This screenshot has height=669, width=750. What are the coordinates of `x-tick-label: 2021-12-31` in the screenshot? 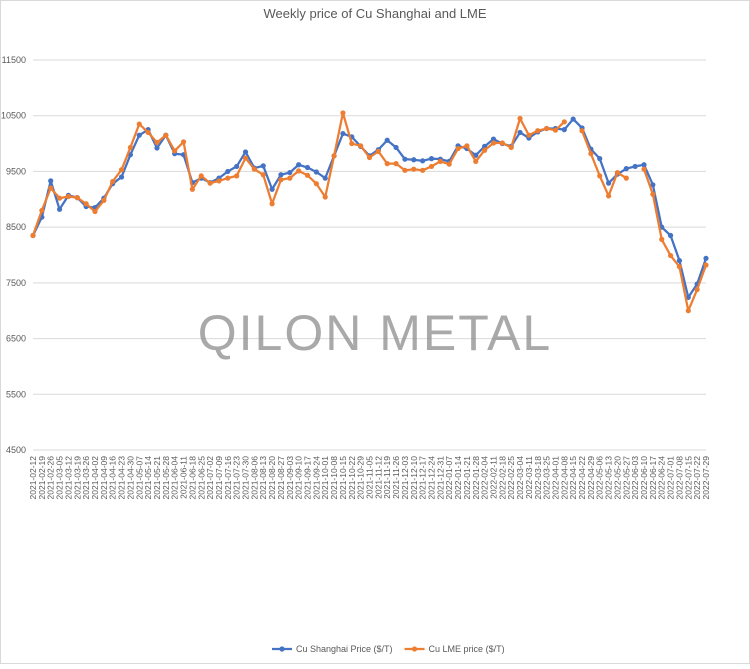 It's located at (440, 478).